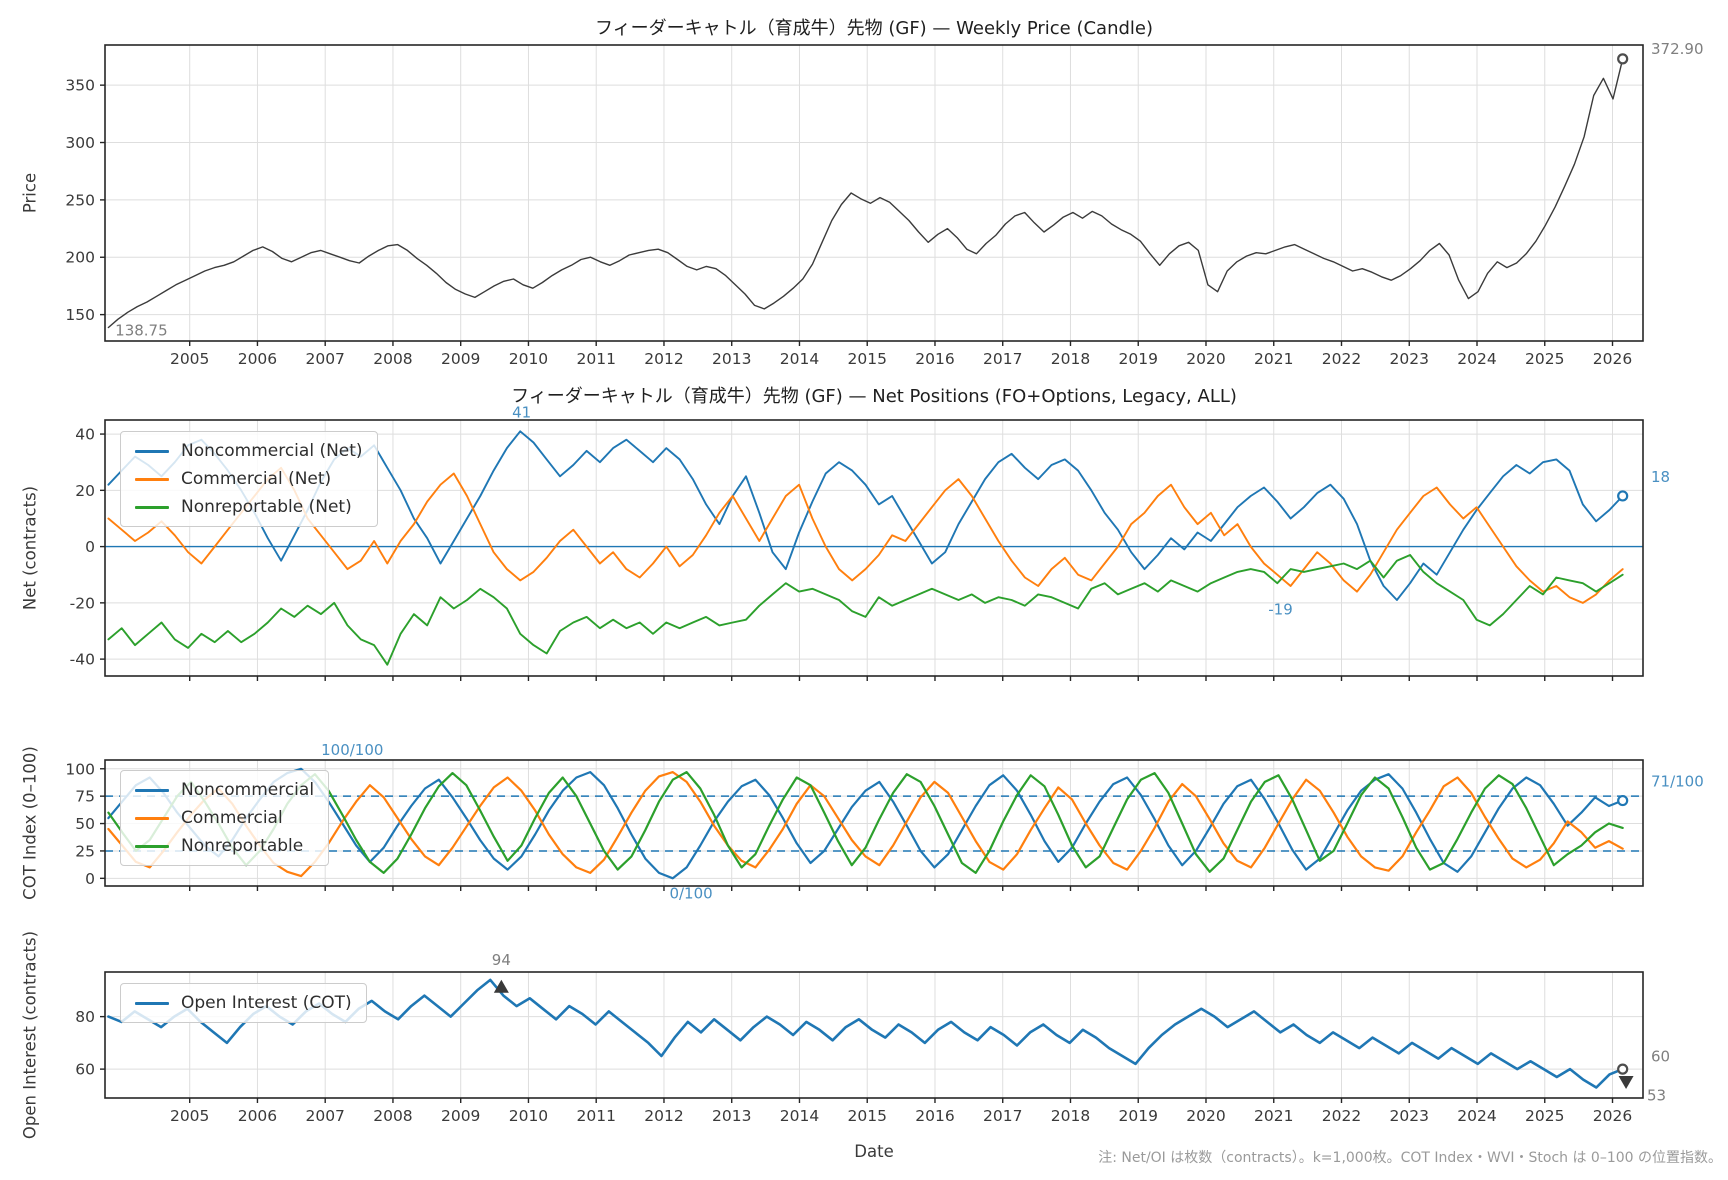 This screenshot has width=1728, height=1180. What do you see at coordinates (874, 1151) in the screenshot?
I see `date-axis-label: Date` at bounding box center [874, 1151].